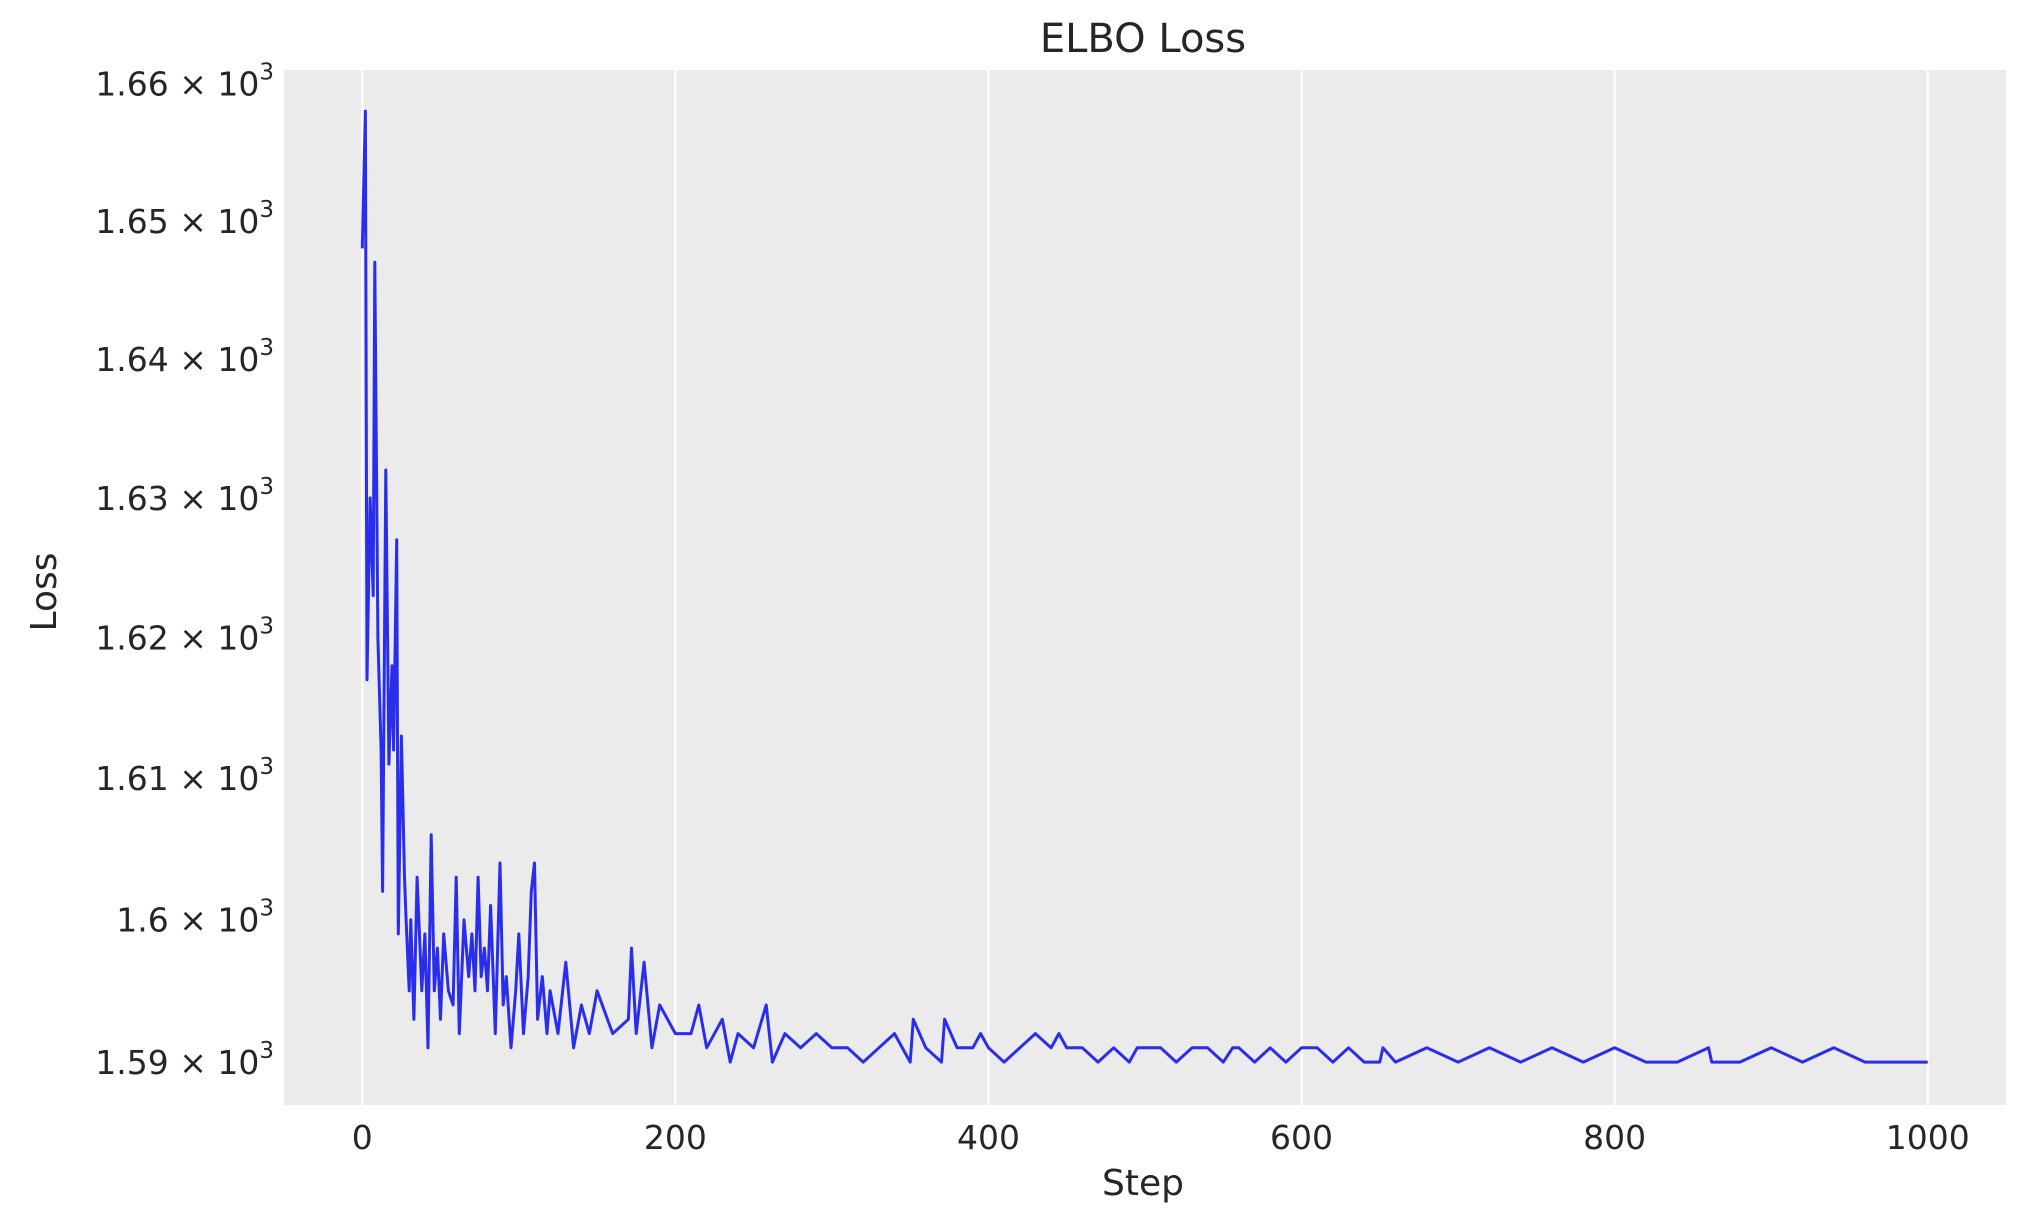 This screenshot has width=2023, height=1223. I want to click on y-tick-label: 1.6 × 10³, so click(195, 918).